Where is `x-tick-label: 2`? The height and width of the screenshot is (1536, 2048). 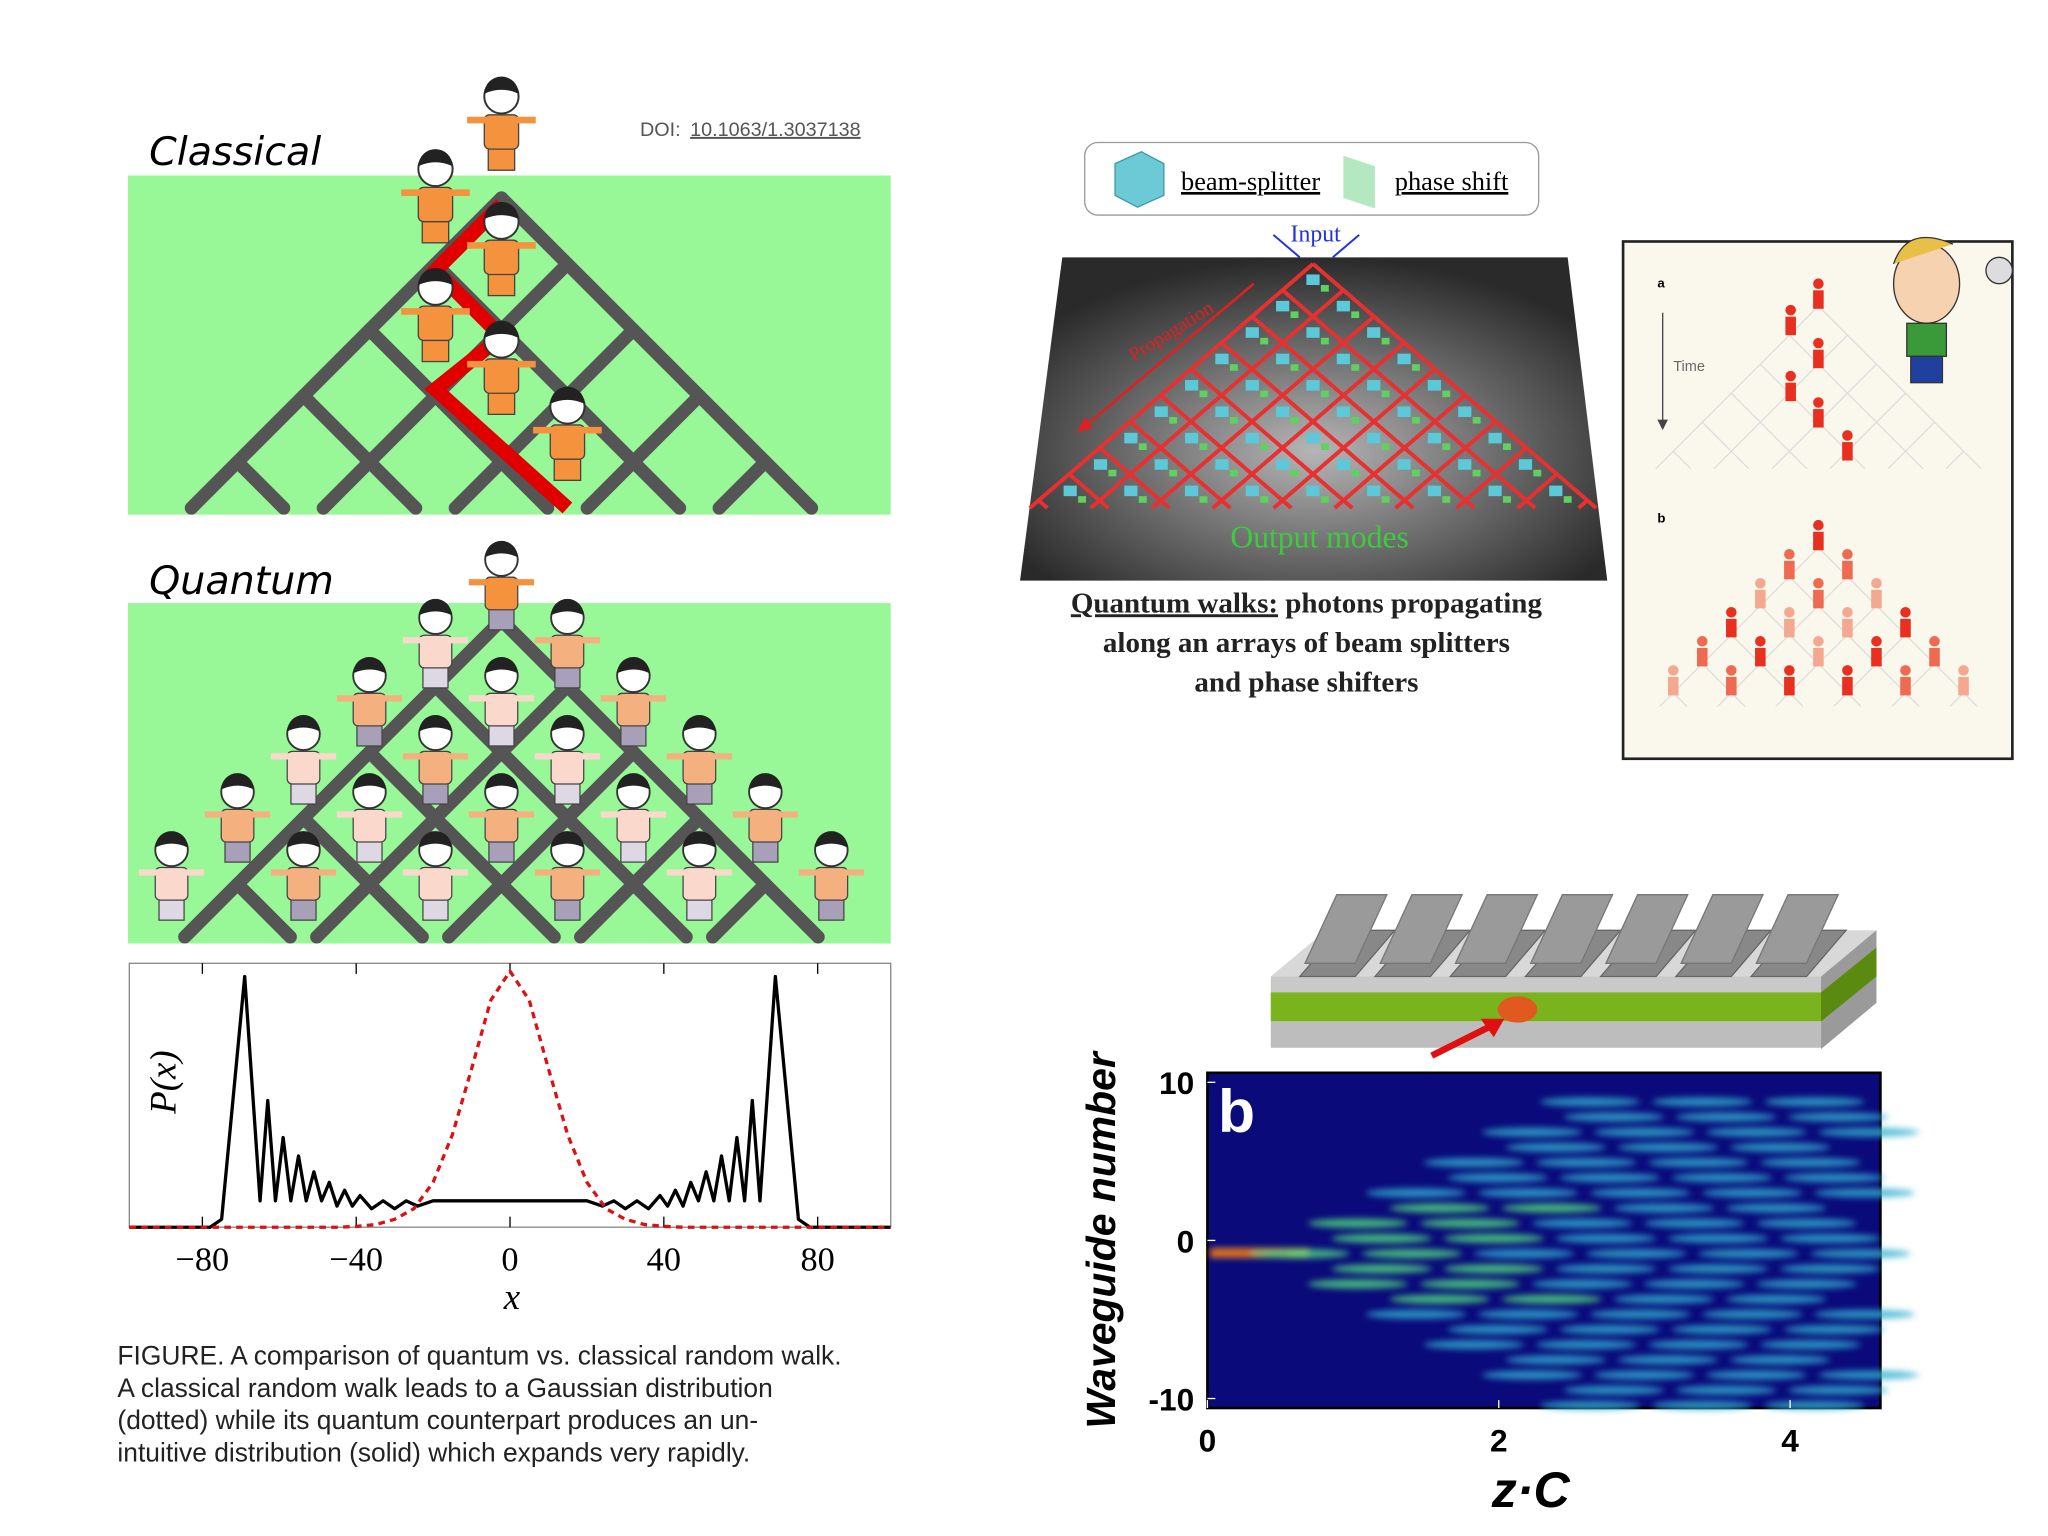 x-tick-label: 2 is located at coordinates (1499, 1441).